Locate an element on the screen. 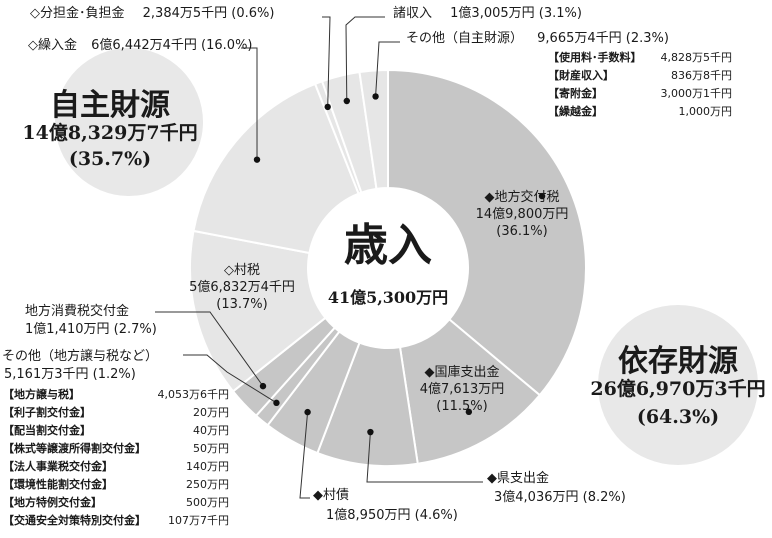 This screenshot has width=772, height=538. slice-name: 諸収入 is located at coordinates (413, 13).